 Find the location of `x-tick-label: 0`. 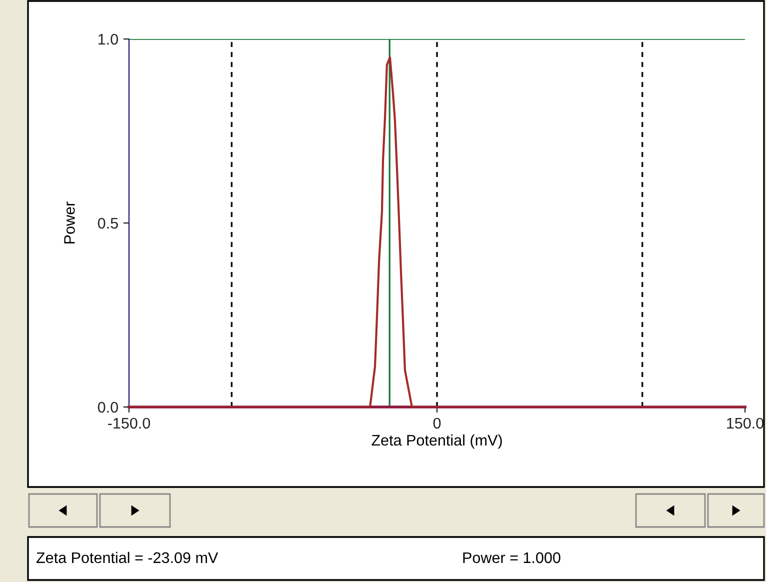

x-tick-label: 0 is located at coordinates (437, 423).